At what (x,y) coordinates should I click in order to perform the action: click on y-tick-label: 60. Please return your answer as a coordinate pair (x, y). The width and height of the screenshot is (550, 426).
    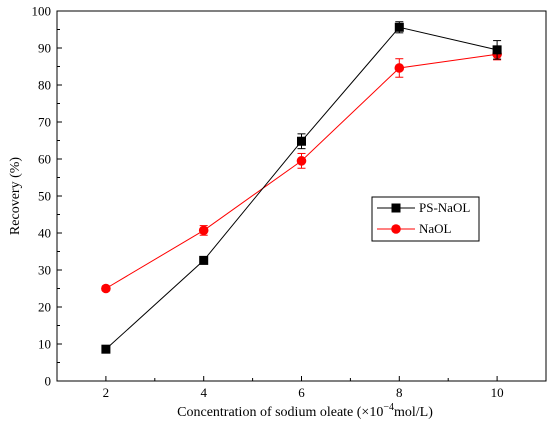
    Looking at the image, I should click on (44, 159).